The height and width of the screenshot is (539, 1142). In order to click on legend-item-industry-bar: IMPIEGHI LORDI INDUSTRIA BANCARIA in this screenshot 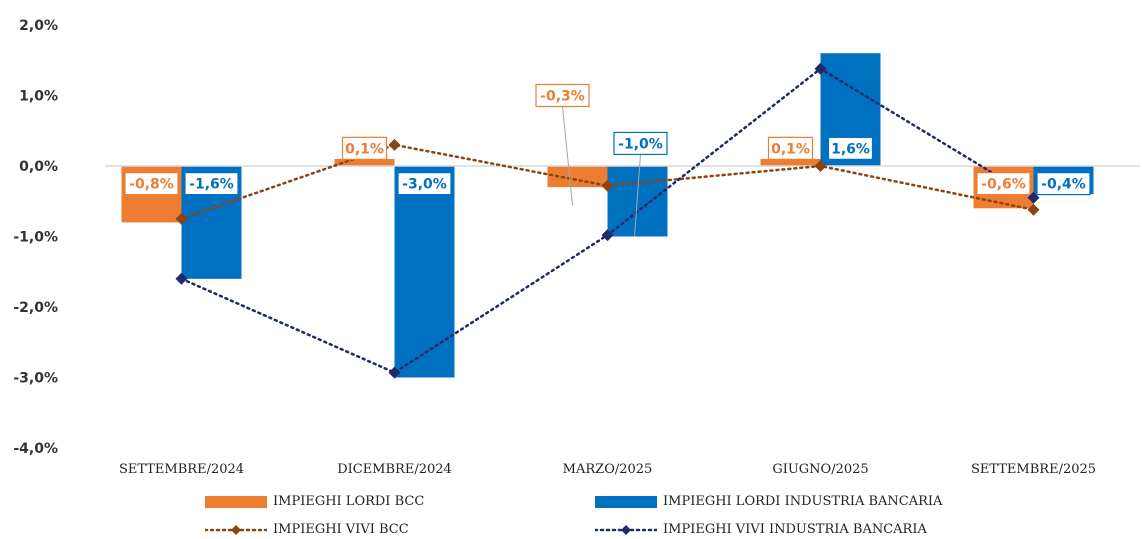, I will do `click(768, 501)`.